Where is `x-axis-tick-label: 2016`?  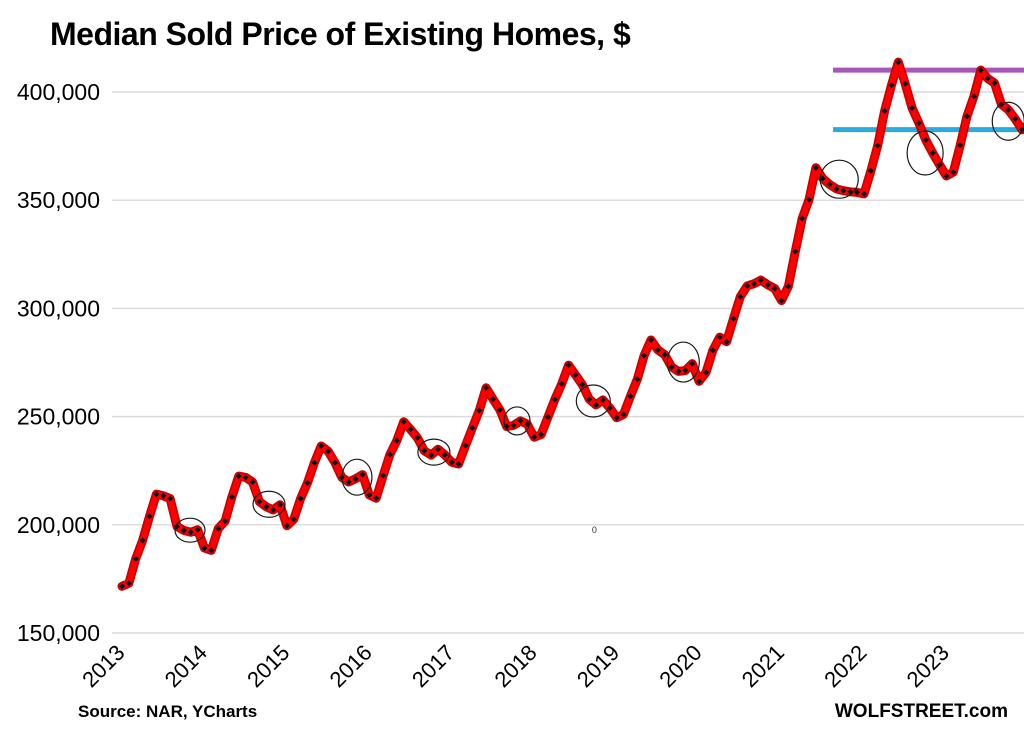 x-axis-tick-label: 2016 is located at coordinates (351, 666).